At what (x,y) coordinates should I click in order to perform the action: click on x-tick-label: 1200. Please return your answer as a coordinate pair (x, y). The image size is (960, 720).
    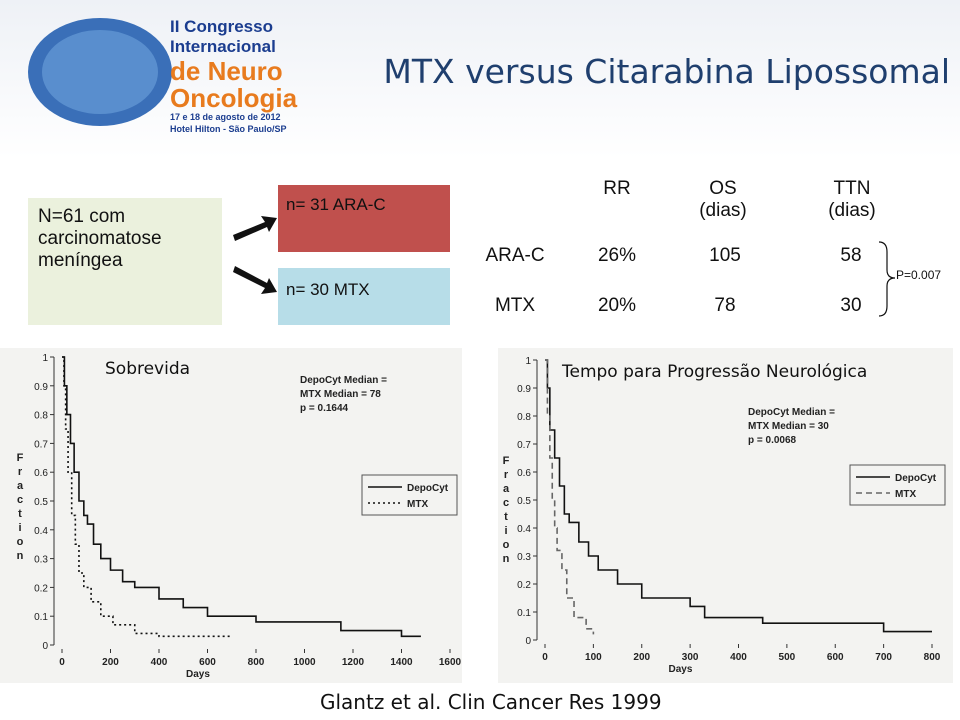
    Looking at the image, I should click on (353, 662).